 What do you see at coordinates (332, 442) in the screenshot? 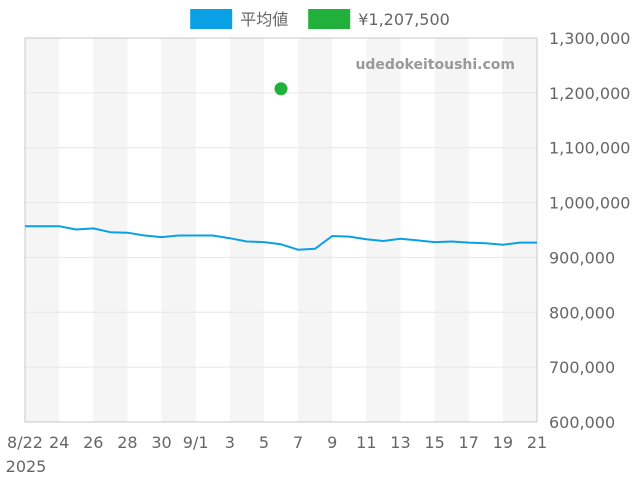
I see `x-tick-label: 9` at bounding box center [332, 442].